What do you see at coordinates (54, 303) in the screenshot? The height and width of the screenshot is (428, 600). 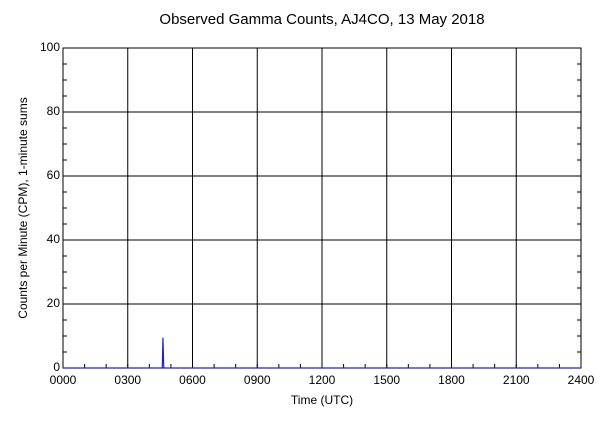 I see `y-tick-label: 20` at bounding box center [54, 303].